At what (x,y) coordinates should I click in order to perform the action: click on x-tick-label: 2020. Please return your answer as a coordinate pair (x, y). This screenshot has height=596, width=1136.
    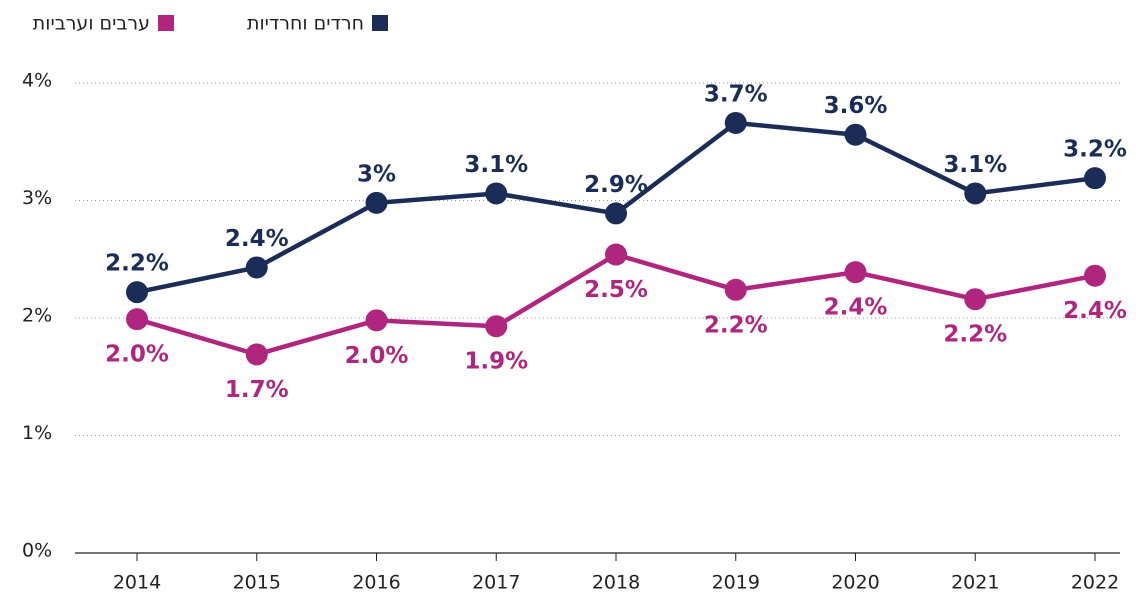
    Looking at the image, I should click on (855, 583).